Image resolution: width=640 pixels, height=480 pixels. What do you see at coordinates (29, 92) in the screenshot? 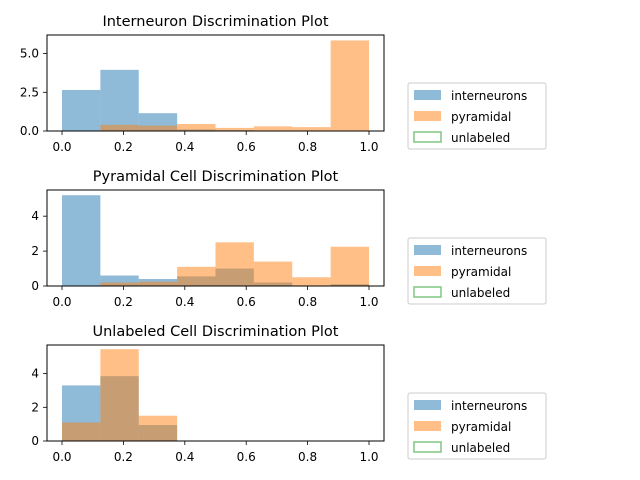
I see `y-tick-label: 2.5` at bounding box center [29, 92].